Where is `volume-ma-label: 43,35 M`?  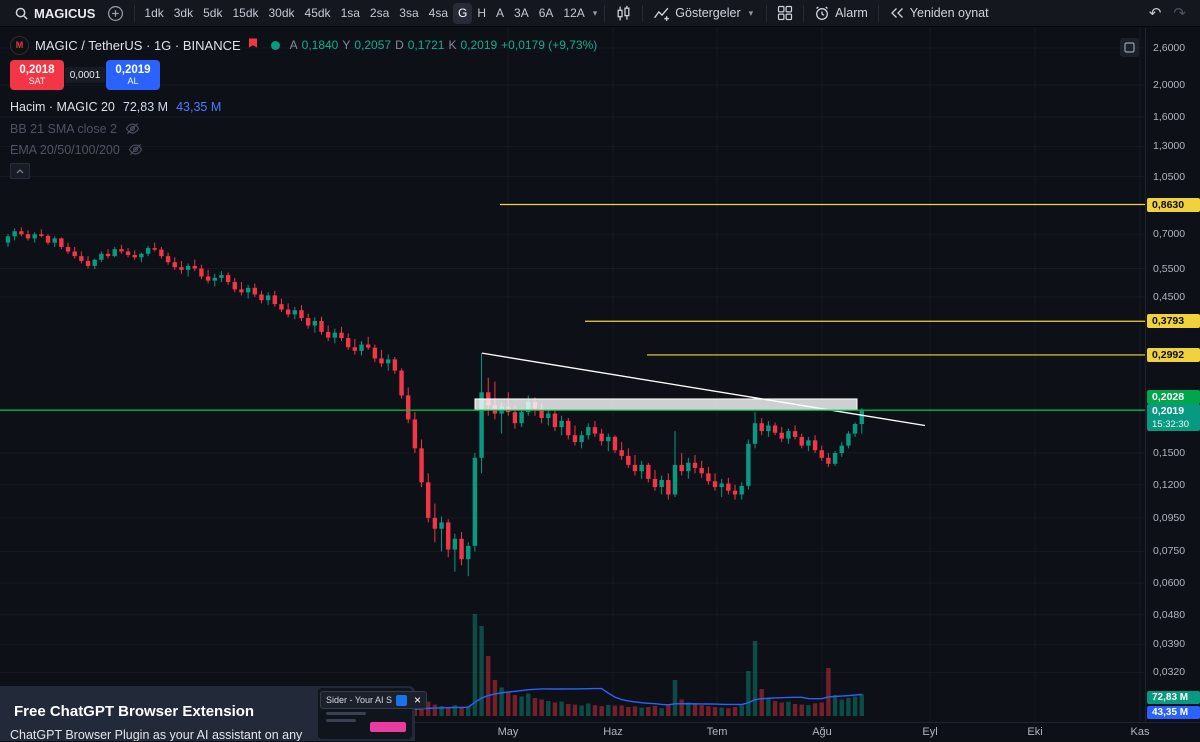 volume-ma-label: 43,35 M is located at coordinates (1173, 712).